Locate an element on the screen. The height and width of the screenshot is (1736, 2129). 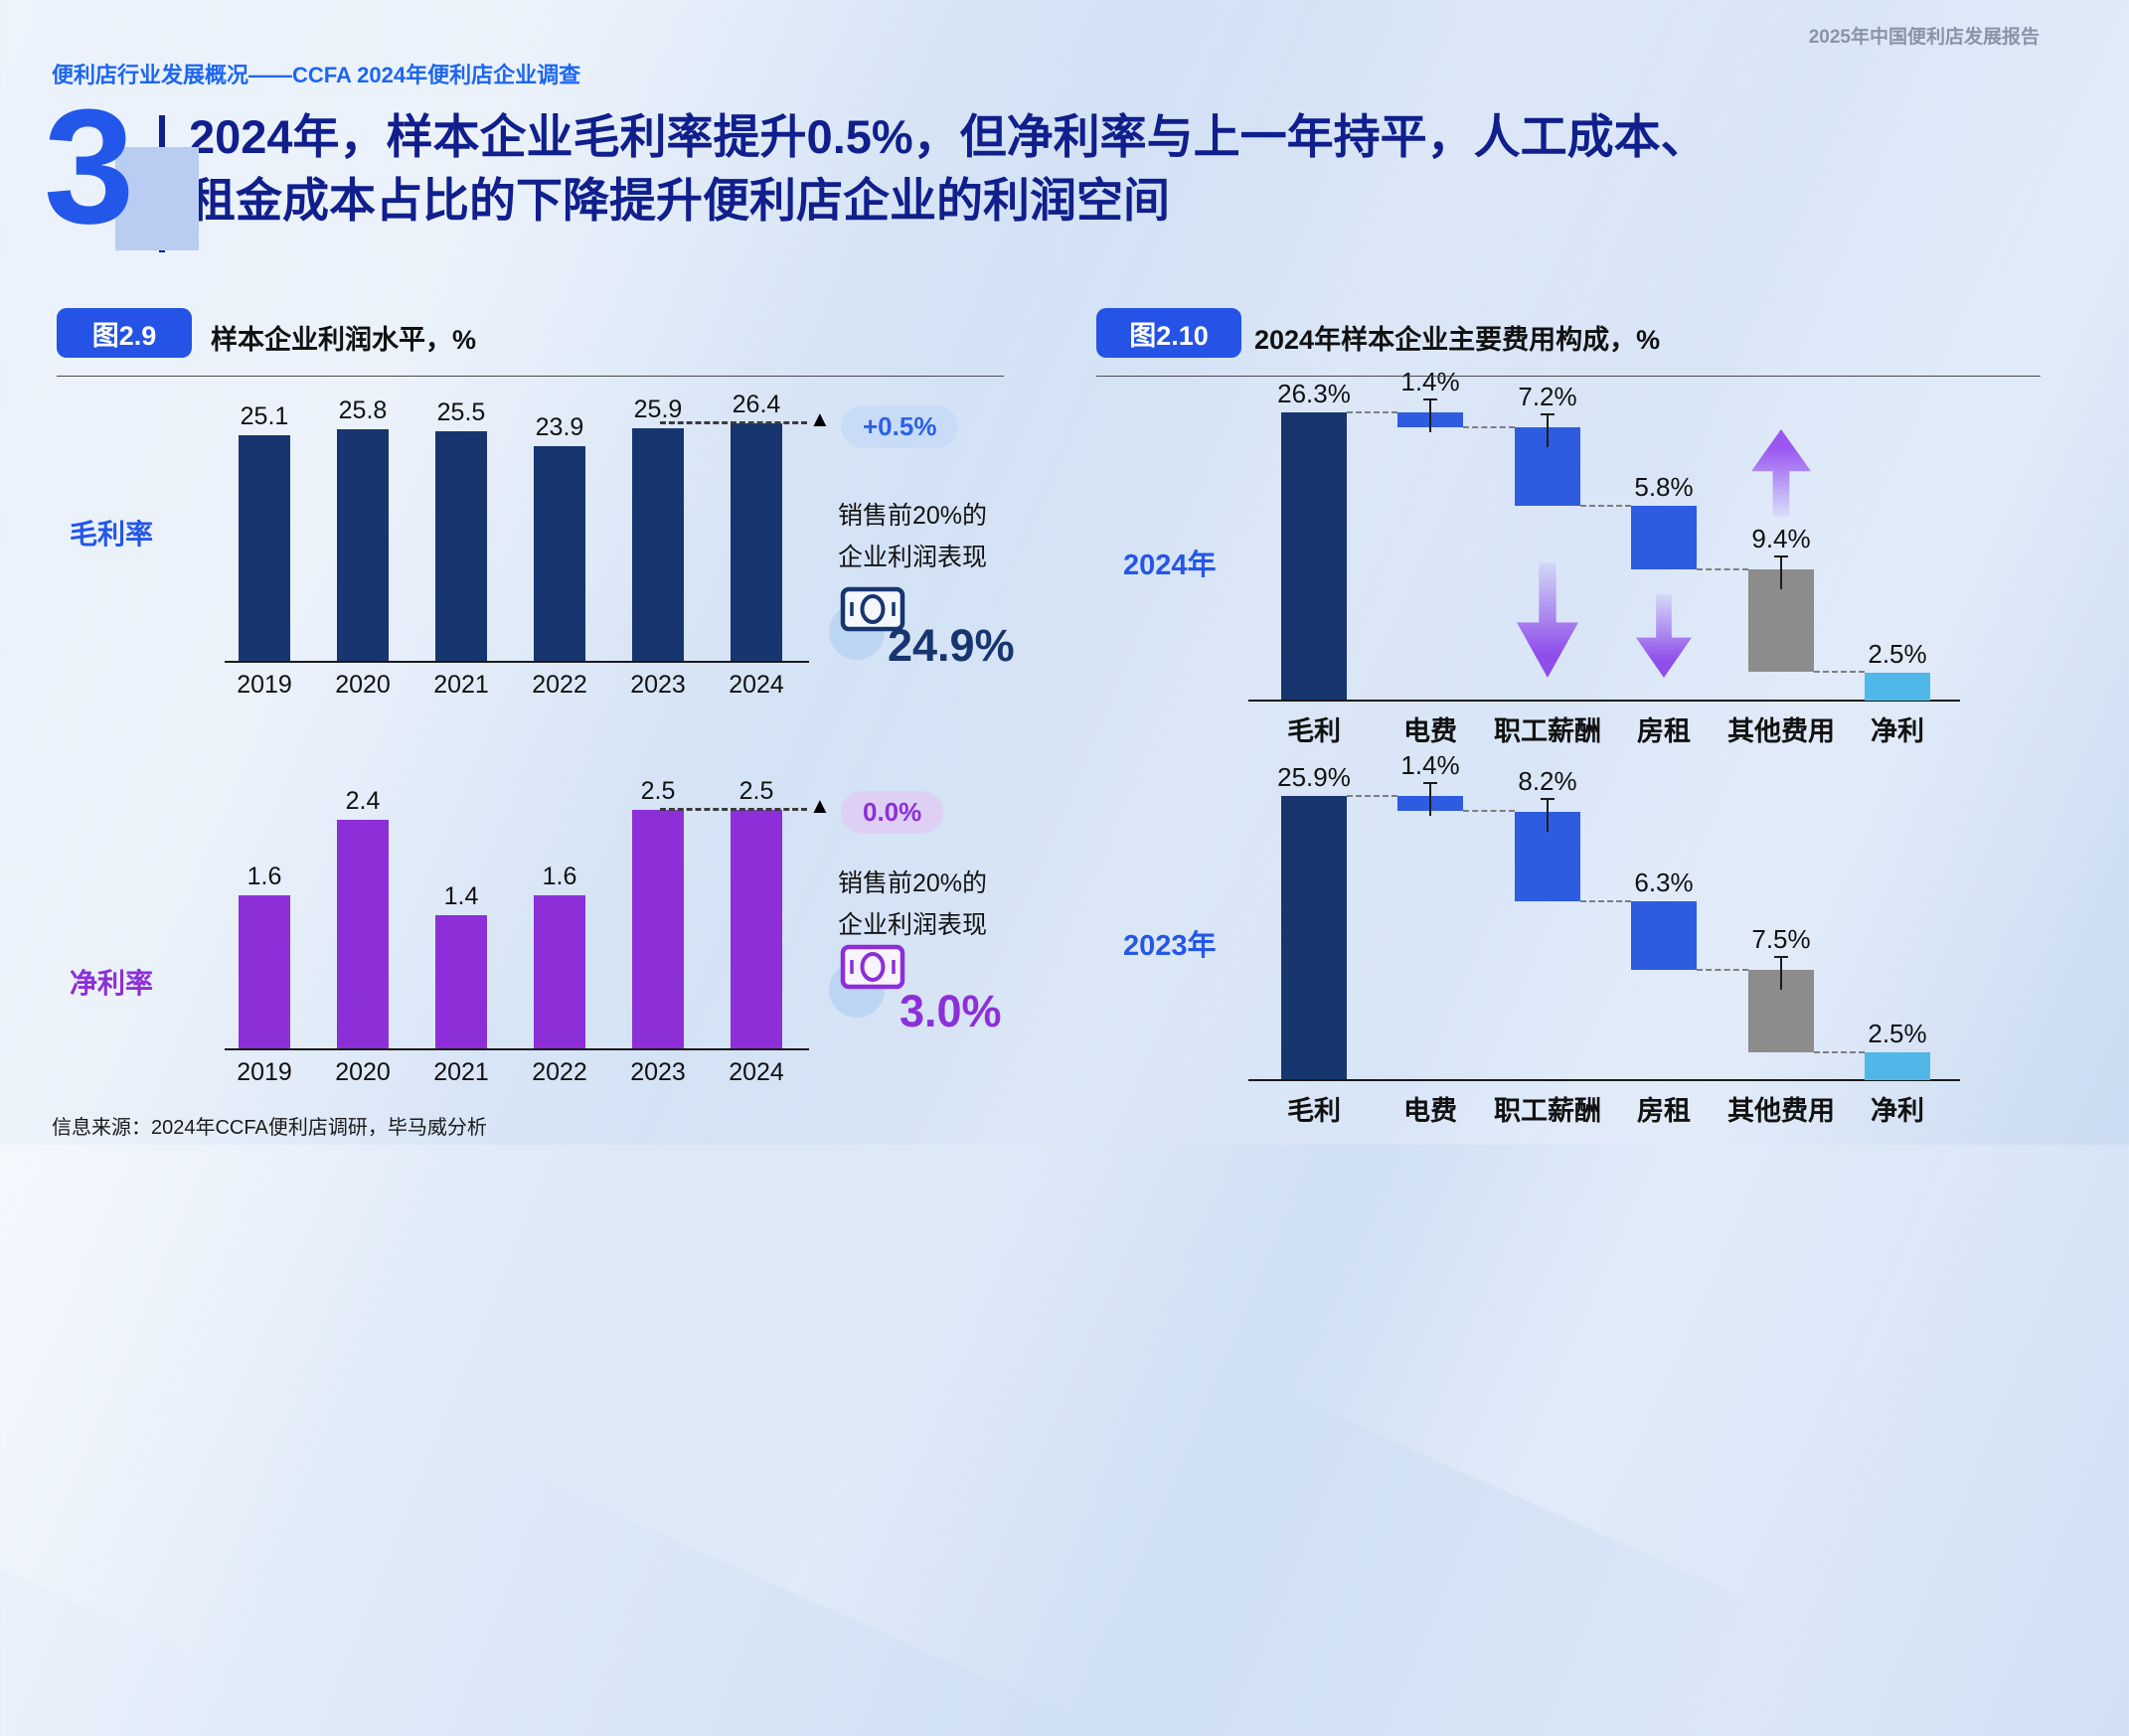
waterfall-2024-bar-value: 2.5% is located at coordinates (1898, 654).